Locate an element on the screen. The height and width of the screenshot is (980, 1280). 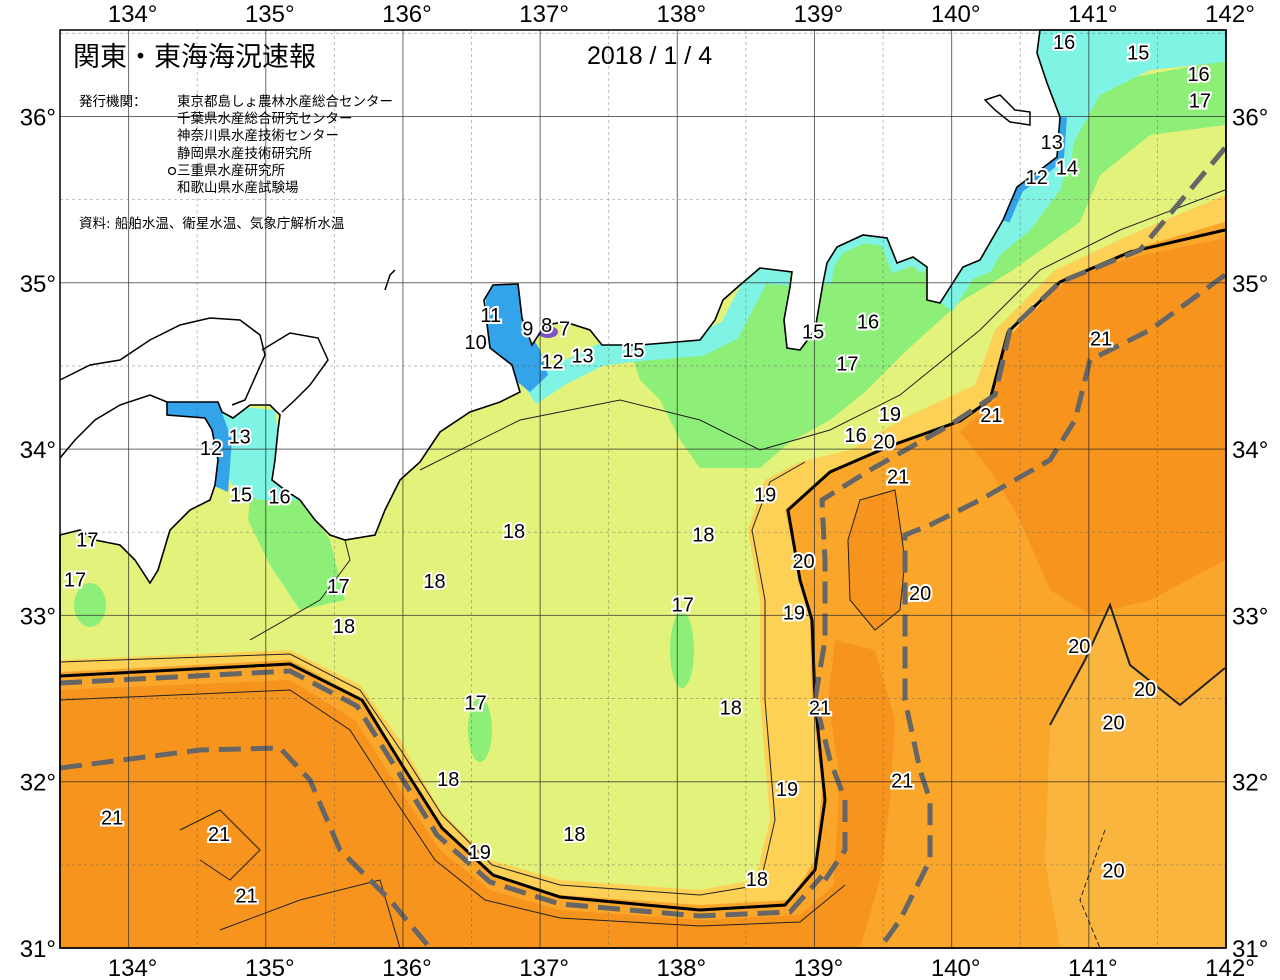
island-outline-small is located at coordinates (390, 280).